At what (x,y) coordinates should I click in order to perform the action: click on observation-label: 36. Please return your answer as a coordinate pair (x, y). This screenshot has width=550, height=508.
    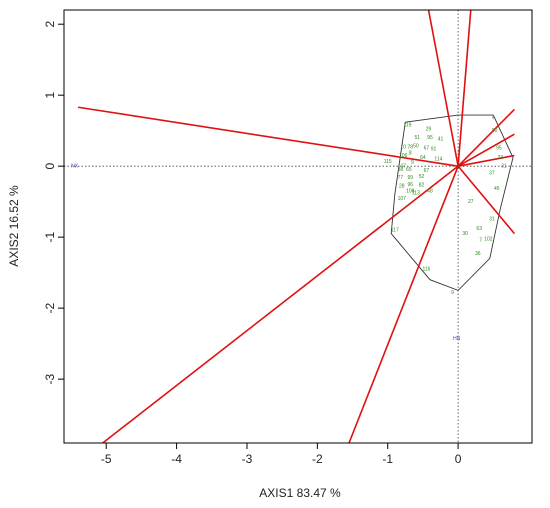
    Looking at the image, I should click on (478, 254).